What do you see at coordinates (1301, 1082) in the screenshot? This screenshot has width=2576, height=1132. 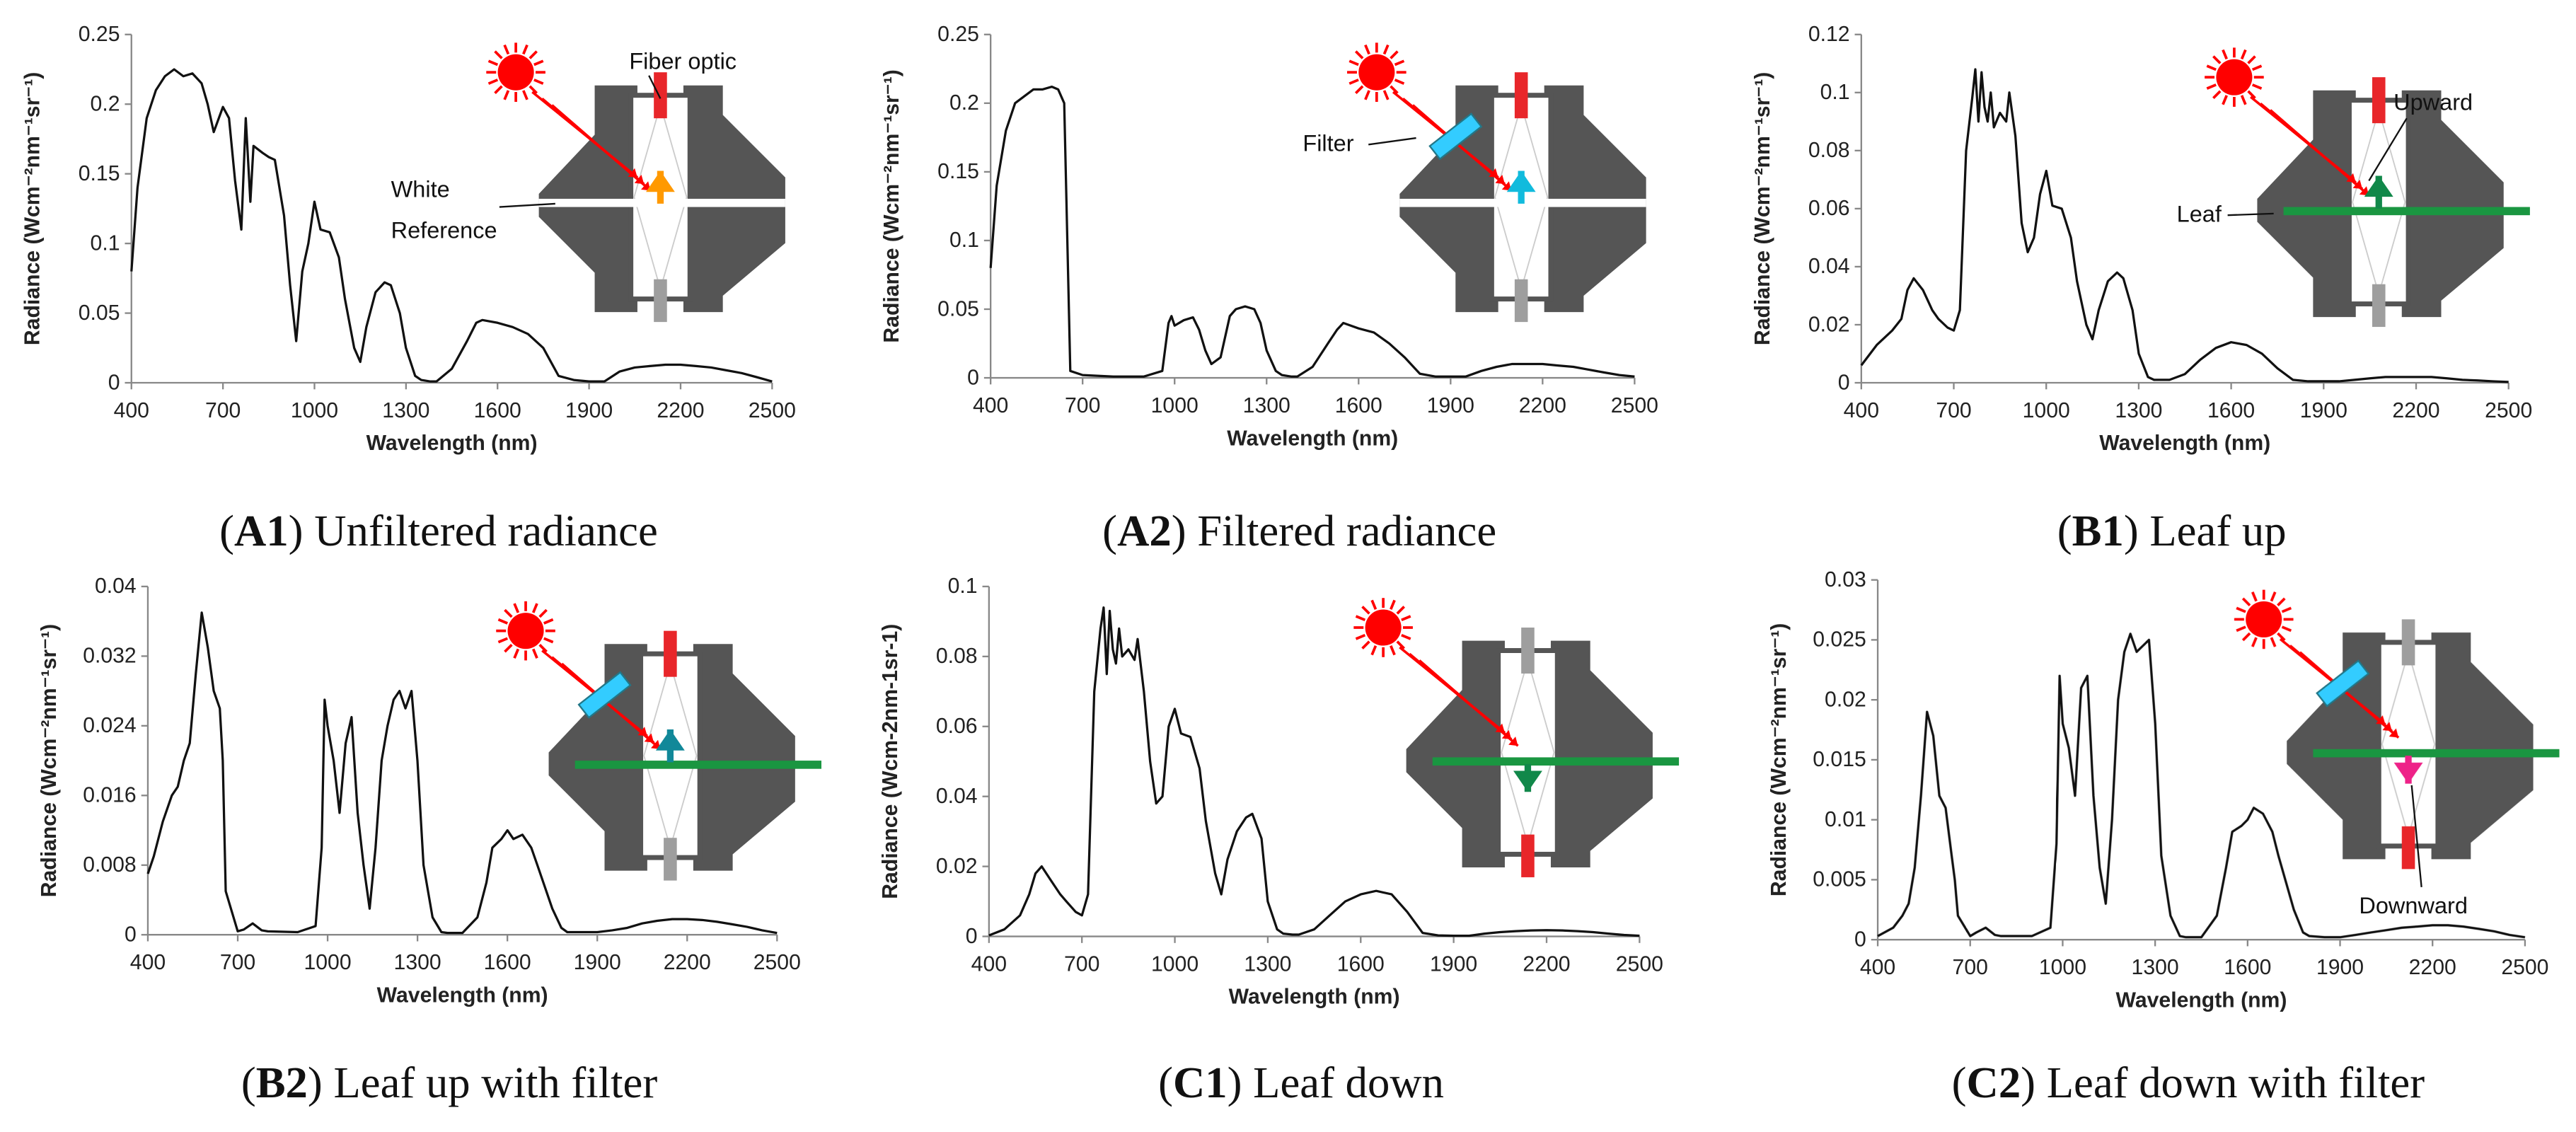 I see `panel-caption: (C1) Leaf down` at bounding box center [1301, 1082].